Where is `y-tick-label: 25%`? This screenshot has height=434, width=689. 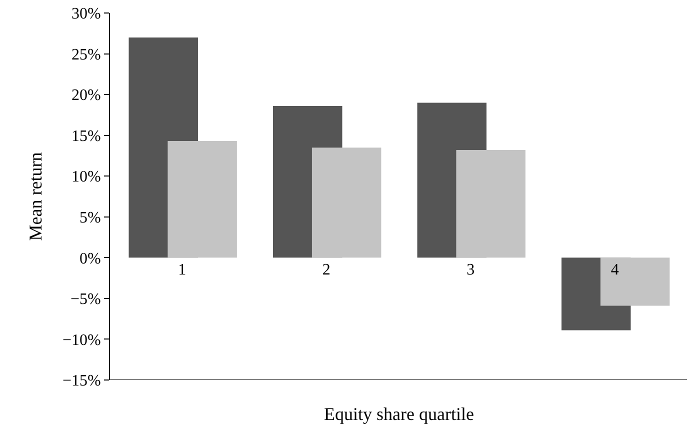
y-tick-label: 25% is located at coordinates (86, 55).